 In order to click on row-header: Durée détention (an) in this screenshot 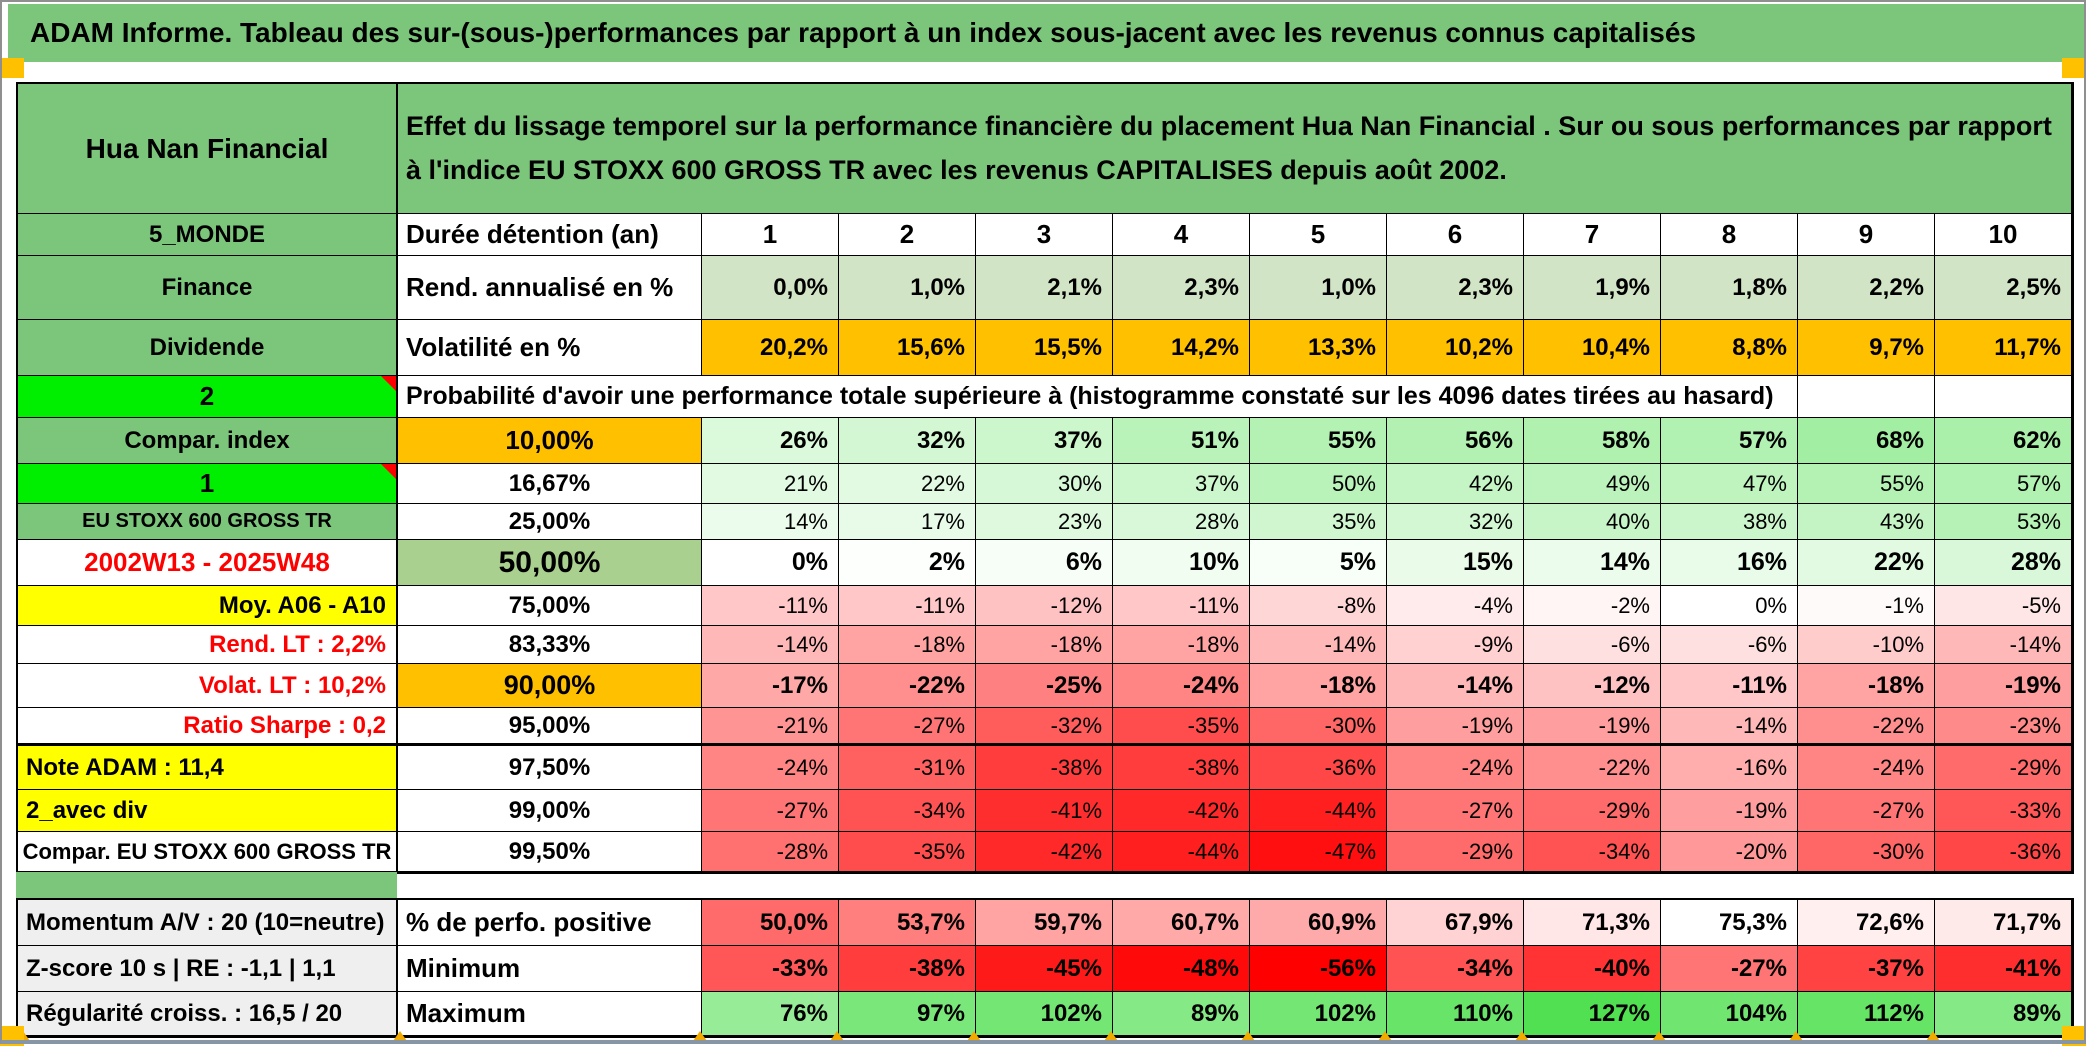, I will do `click(550, 235)`.